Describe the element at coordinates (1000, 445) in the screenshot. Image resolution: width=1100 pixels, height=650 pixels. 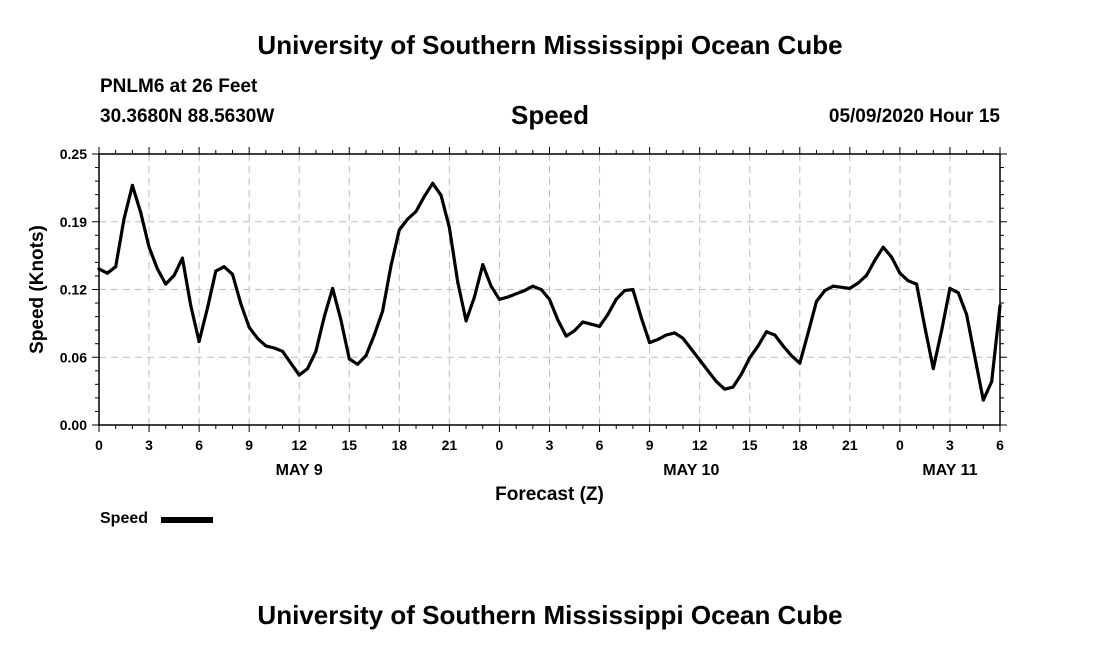
I see `x-tick-label: 6` at that location.